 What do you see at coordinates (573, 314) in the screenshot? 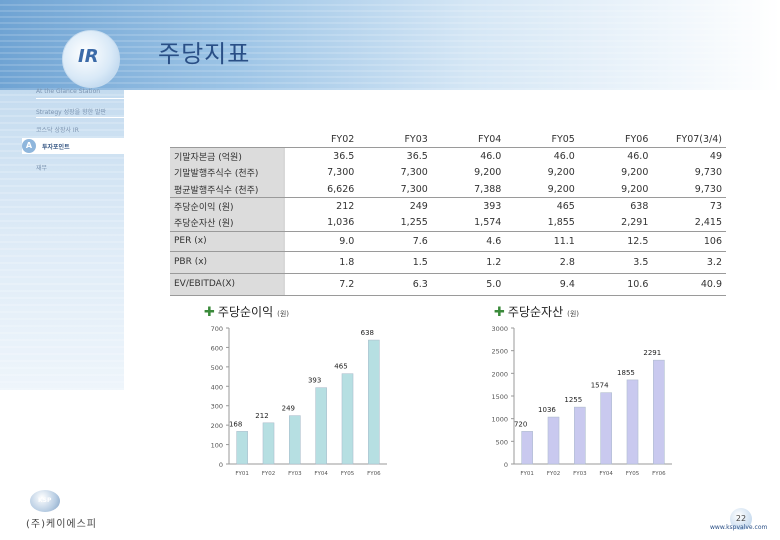
I see `bps-chart-unit: (원)` at bounding box center [573, 314].